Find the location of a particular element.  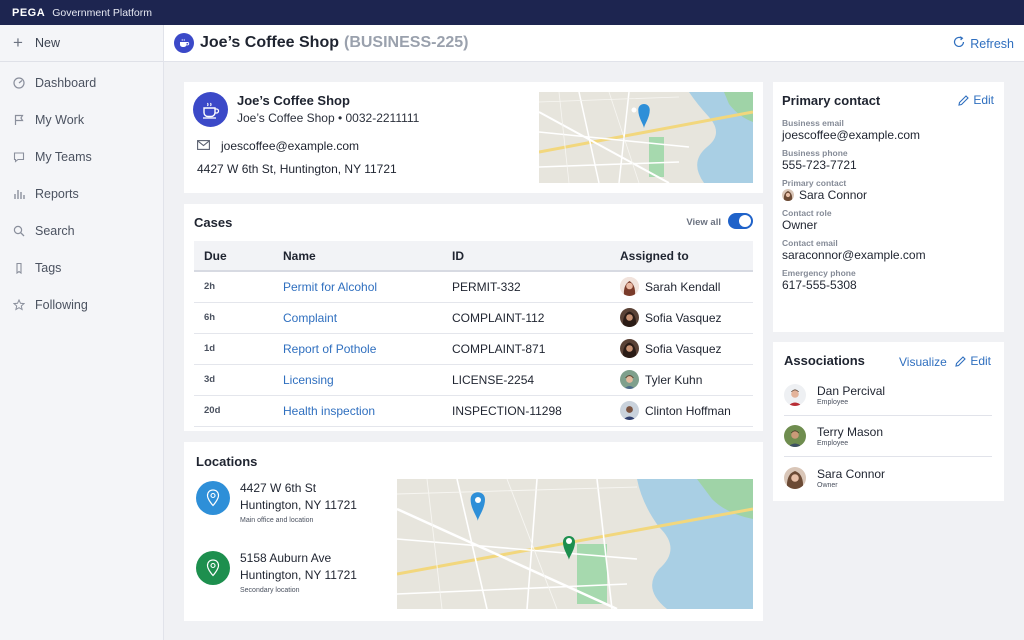

sidebar-item-my-work: My Work is located at coordinates (81, 119).